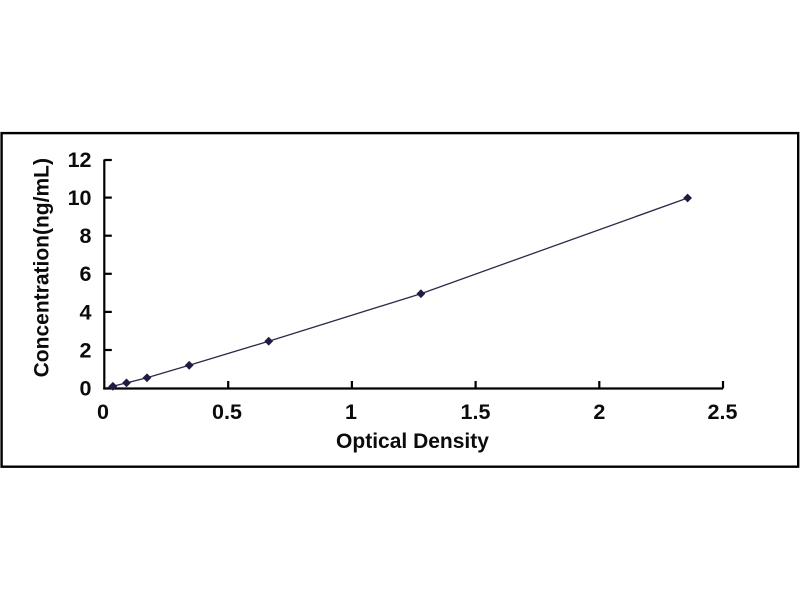 This screenshot has width=800, height=600. What do you see at coordinates (412, 441) in the screenshot?
I see `svg-text: Optical Density` at bounding box center [412, 441].